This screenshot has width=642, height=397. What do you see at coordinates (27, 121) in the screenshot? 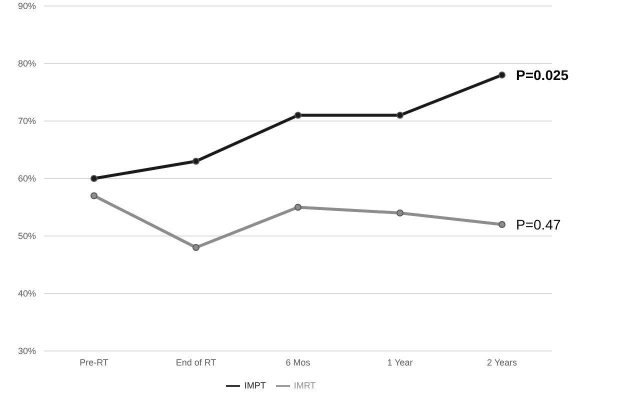
I see `y-tick-label: 70%` at bounding box center [27, 121].